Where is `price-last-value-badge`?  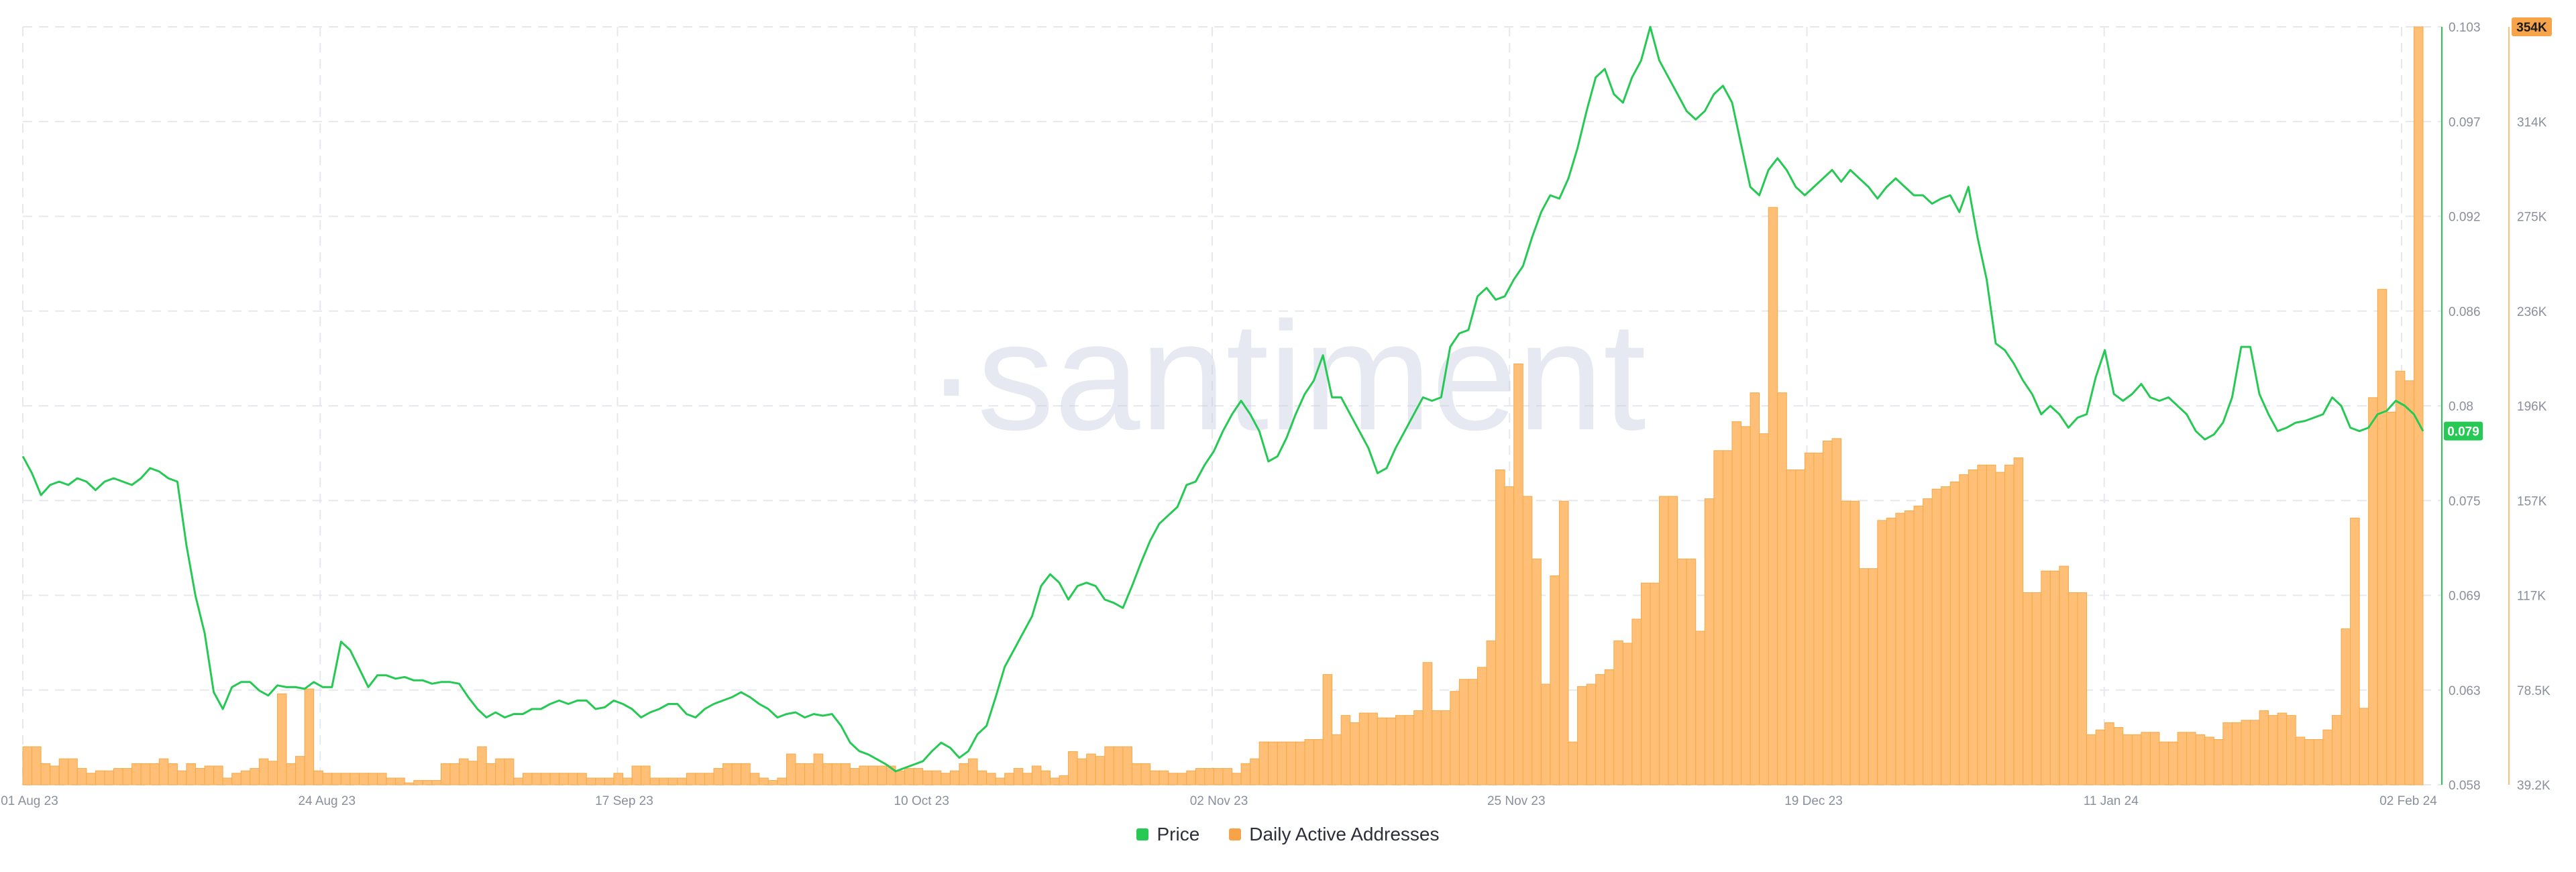 price-last-value-badge is located at coordinates (2463, 431).